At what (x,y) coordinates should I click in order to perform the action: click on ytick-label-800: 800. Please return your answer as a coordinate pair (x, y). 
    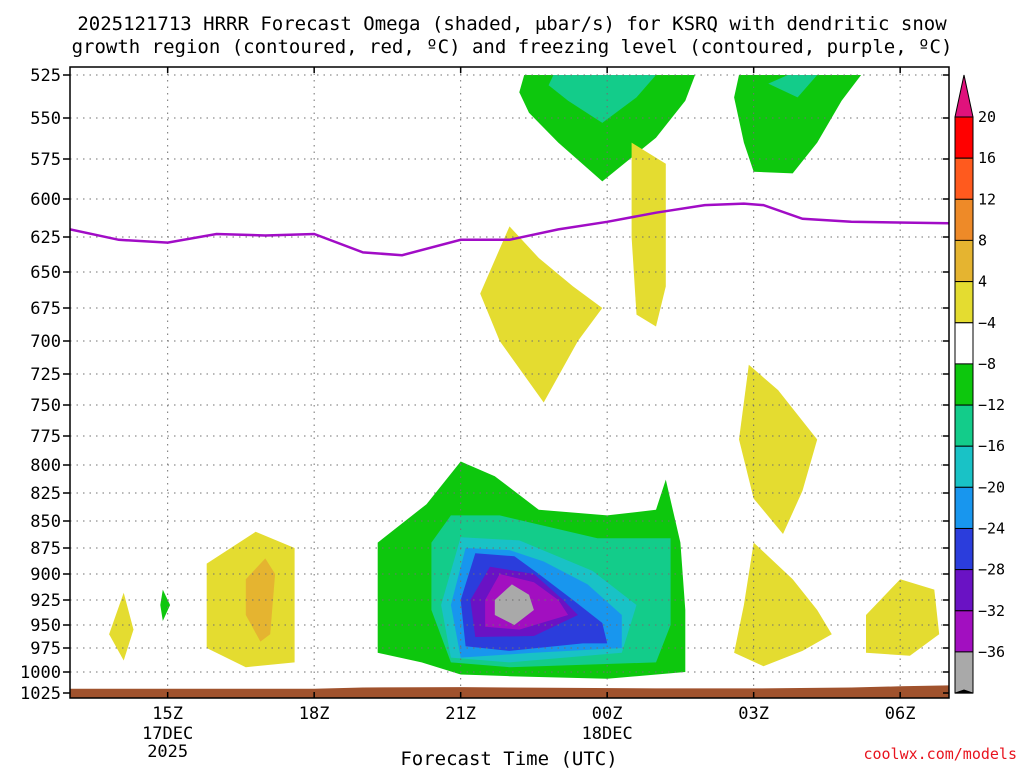
    Looking at the image, I should click on (45, 466).